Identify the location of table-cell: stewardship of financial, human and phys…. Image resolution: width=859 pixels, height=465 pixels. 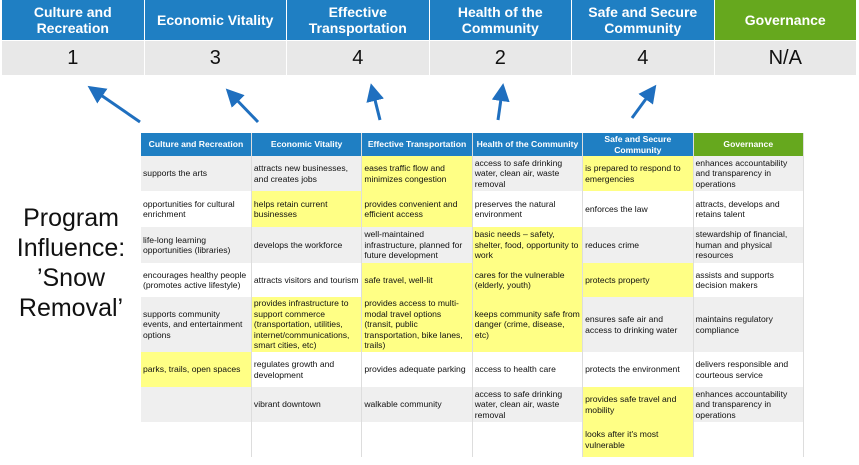
(749, 245).